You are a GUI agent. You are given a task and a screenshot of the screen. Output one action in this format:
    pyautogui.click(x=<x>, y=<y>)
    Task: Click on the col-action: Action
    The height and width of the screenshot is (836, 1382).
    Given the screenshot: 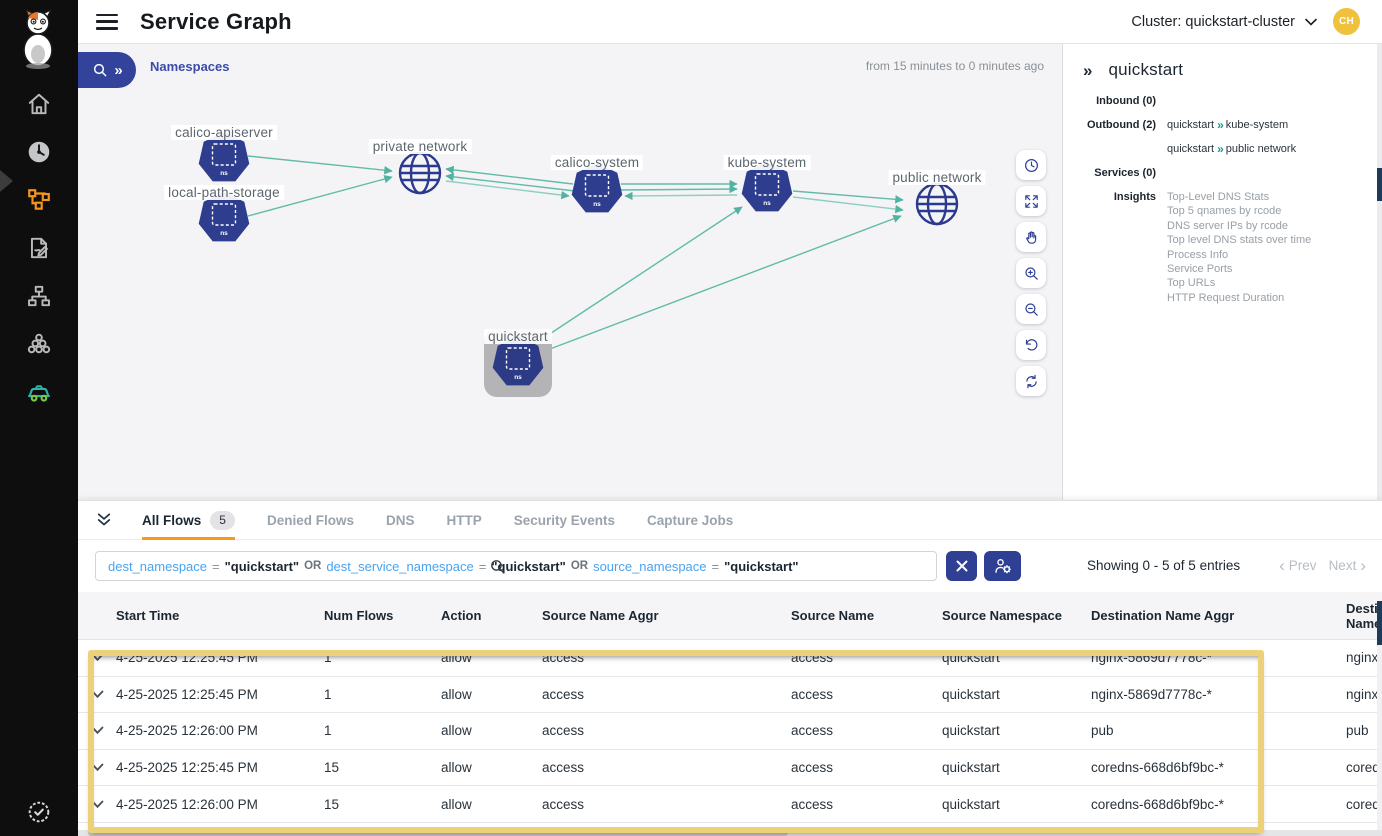 What is the action you would take?
    pyautogui.click(x=461, y=615)
    